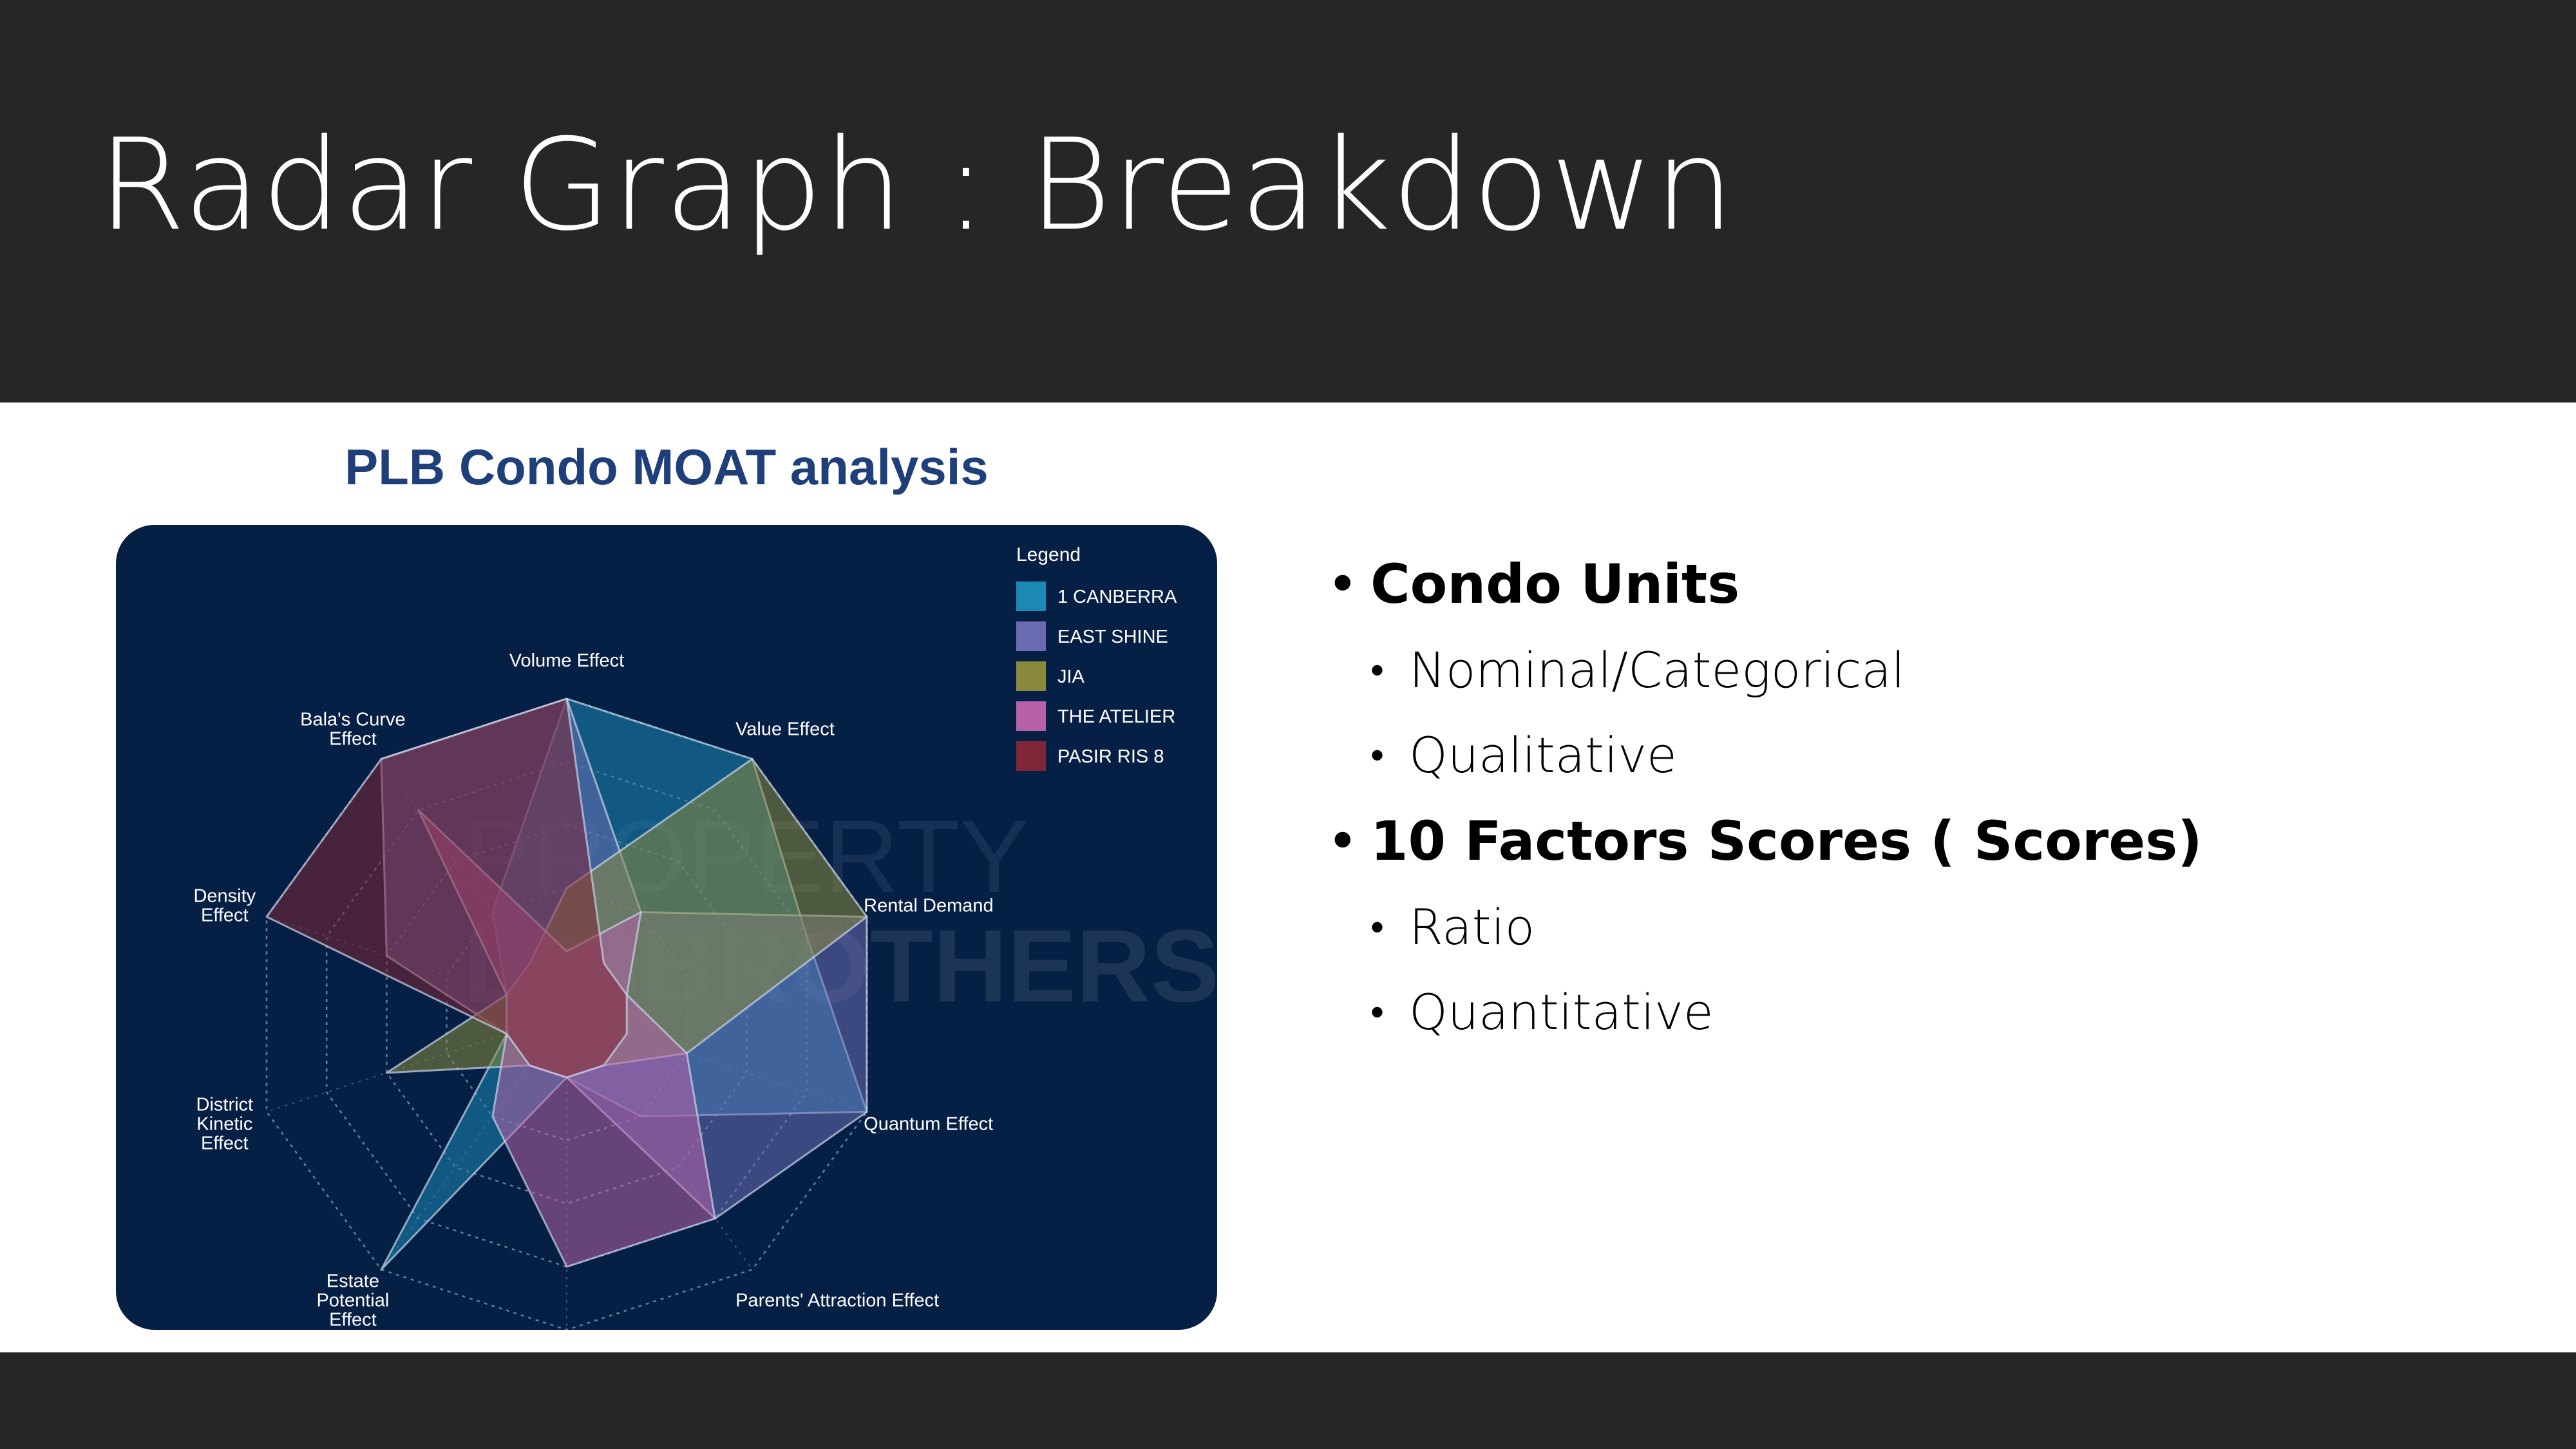 This screenshot has width=2576, height=1449. What do you see at coordinates (1117, 597) in the screenshot?
I see `legend-label: 1 CANBERRA` at bounding box center [1117, 597].